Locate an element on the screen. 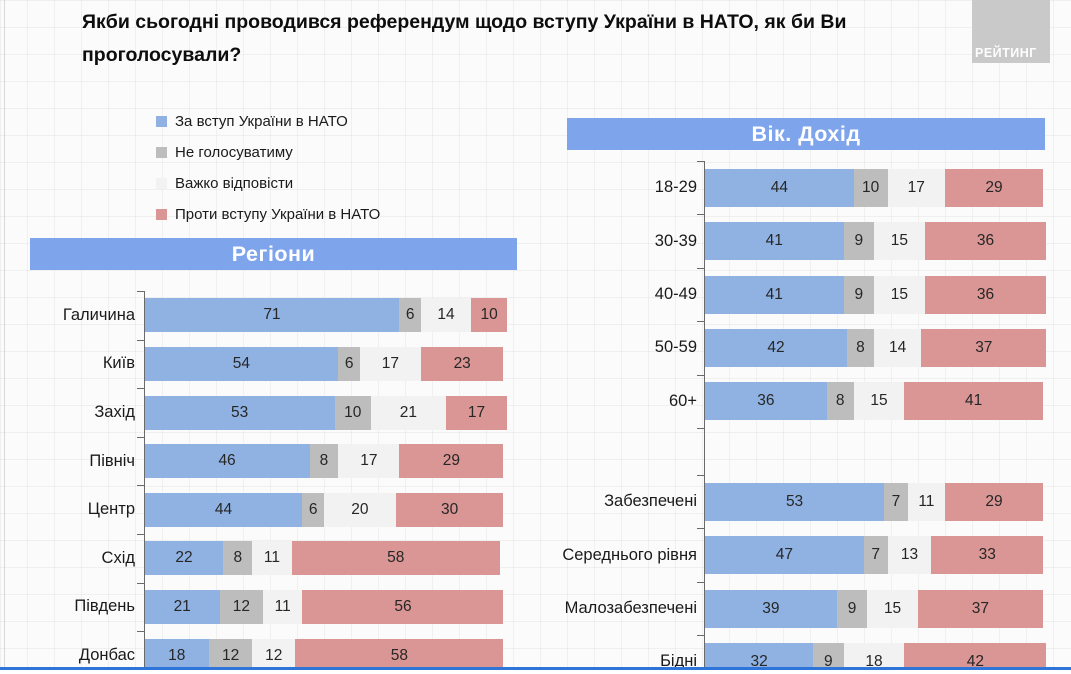 This screenshot has height=674, width=1071. age-income-banner: Вік. Дохід is located at coordinates (806, 134).